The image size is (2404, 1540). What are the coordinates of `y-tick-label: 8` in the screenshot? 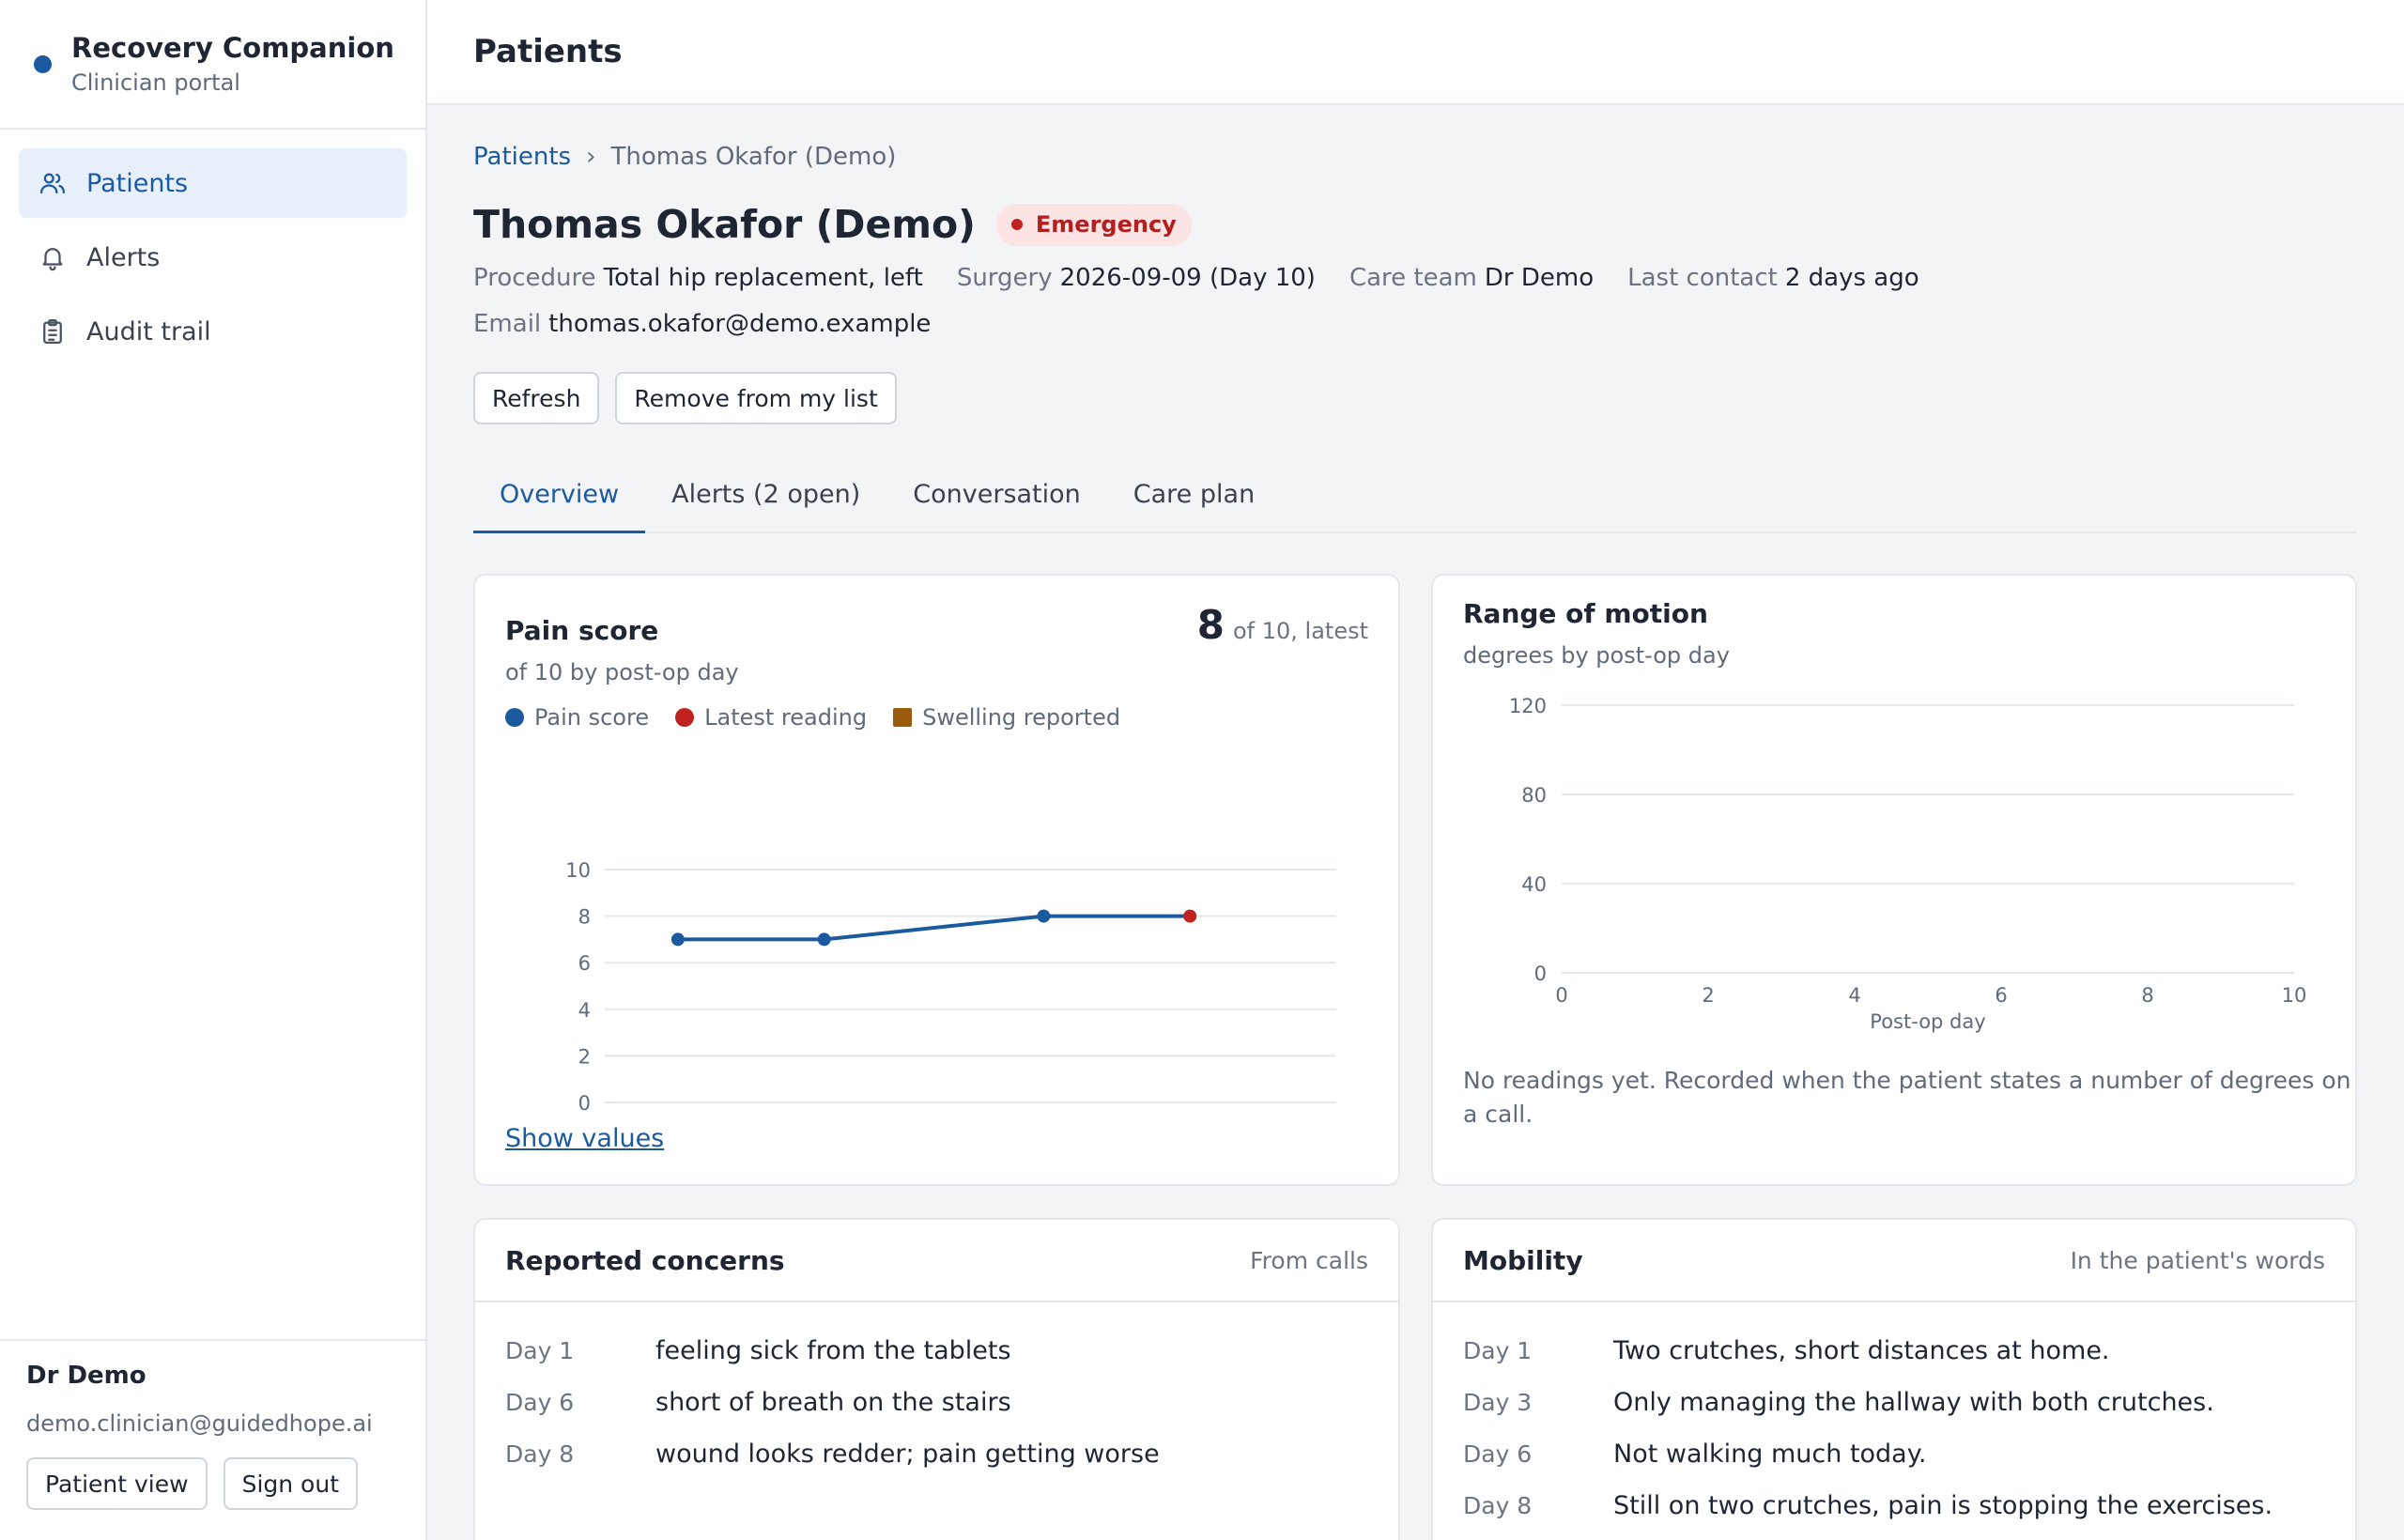 It's located at (584, 917).